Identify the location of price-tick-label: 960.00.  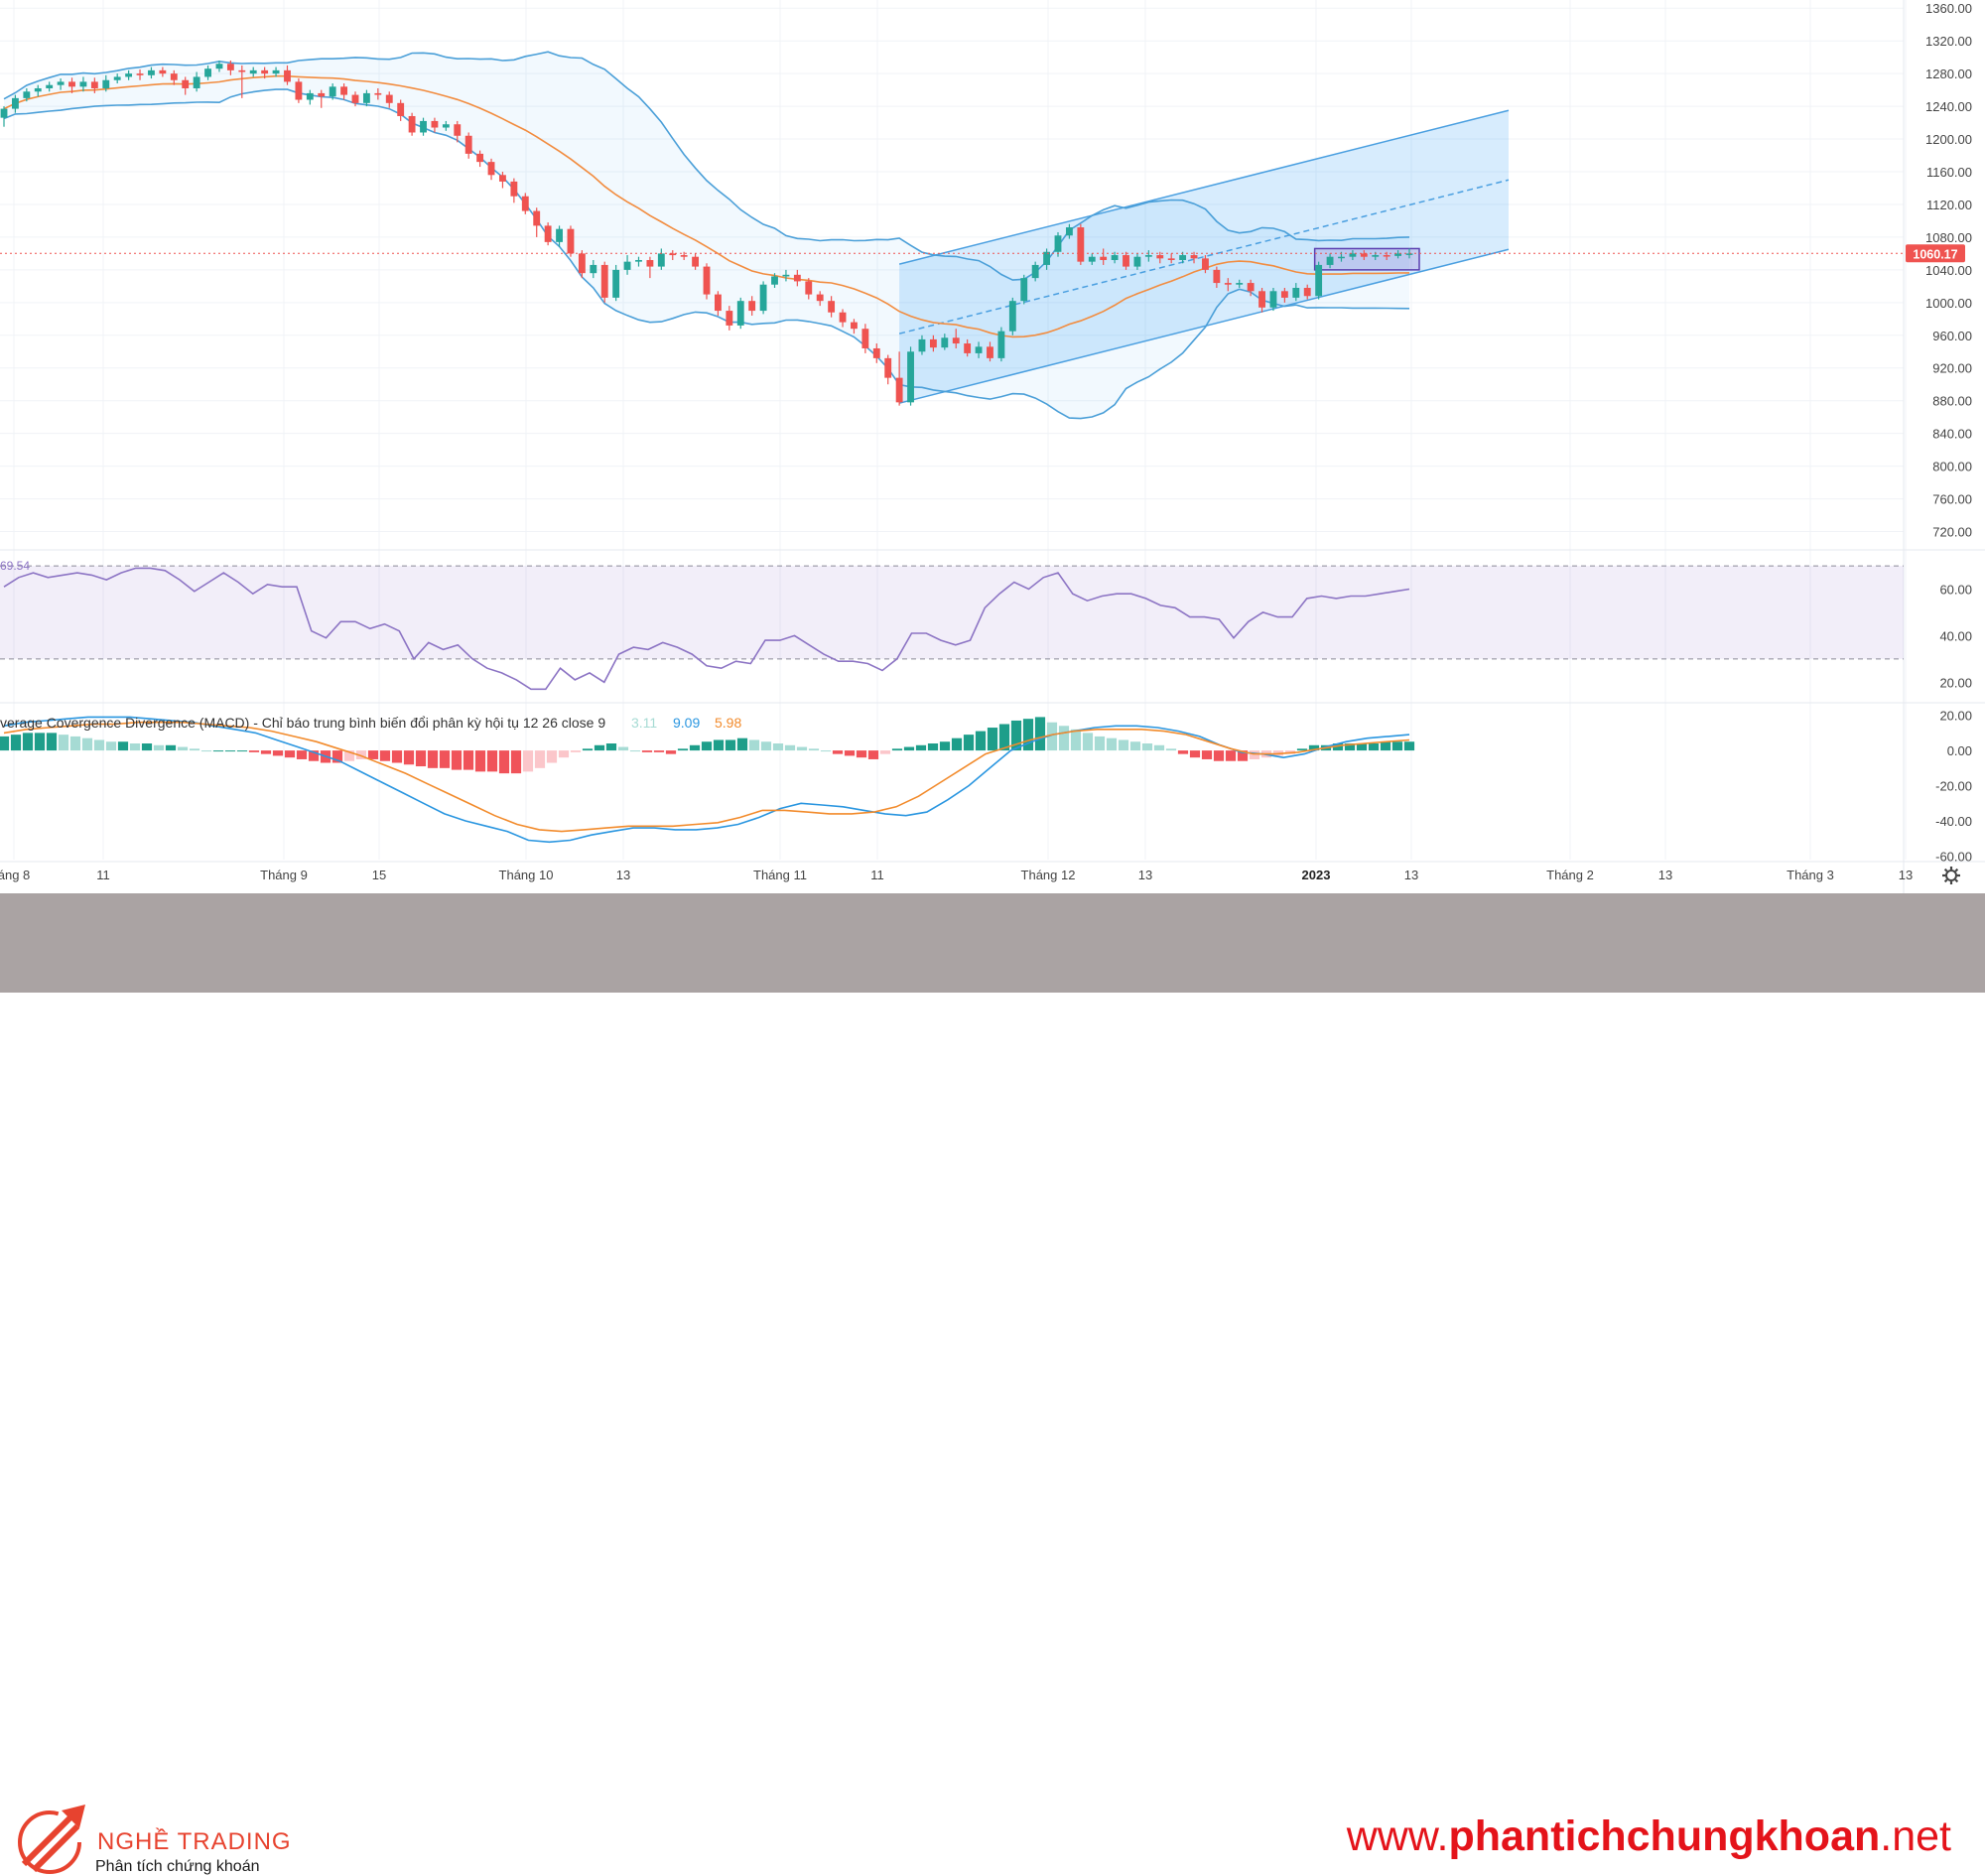
(1952, 336).